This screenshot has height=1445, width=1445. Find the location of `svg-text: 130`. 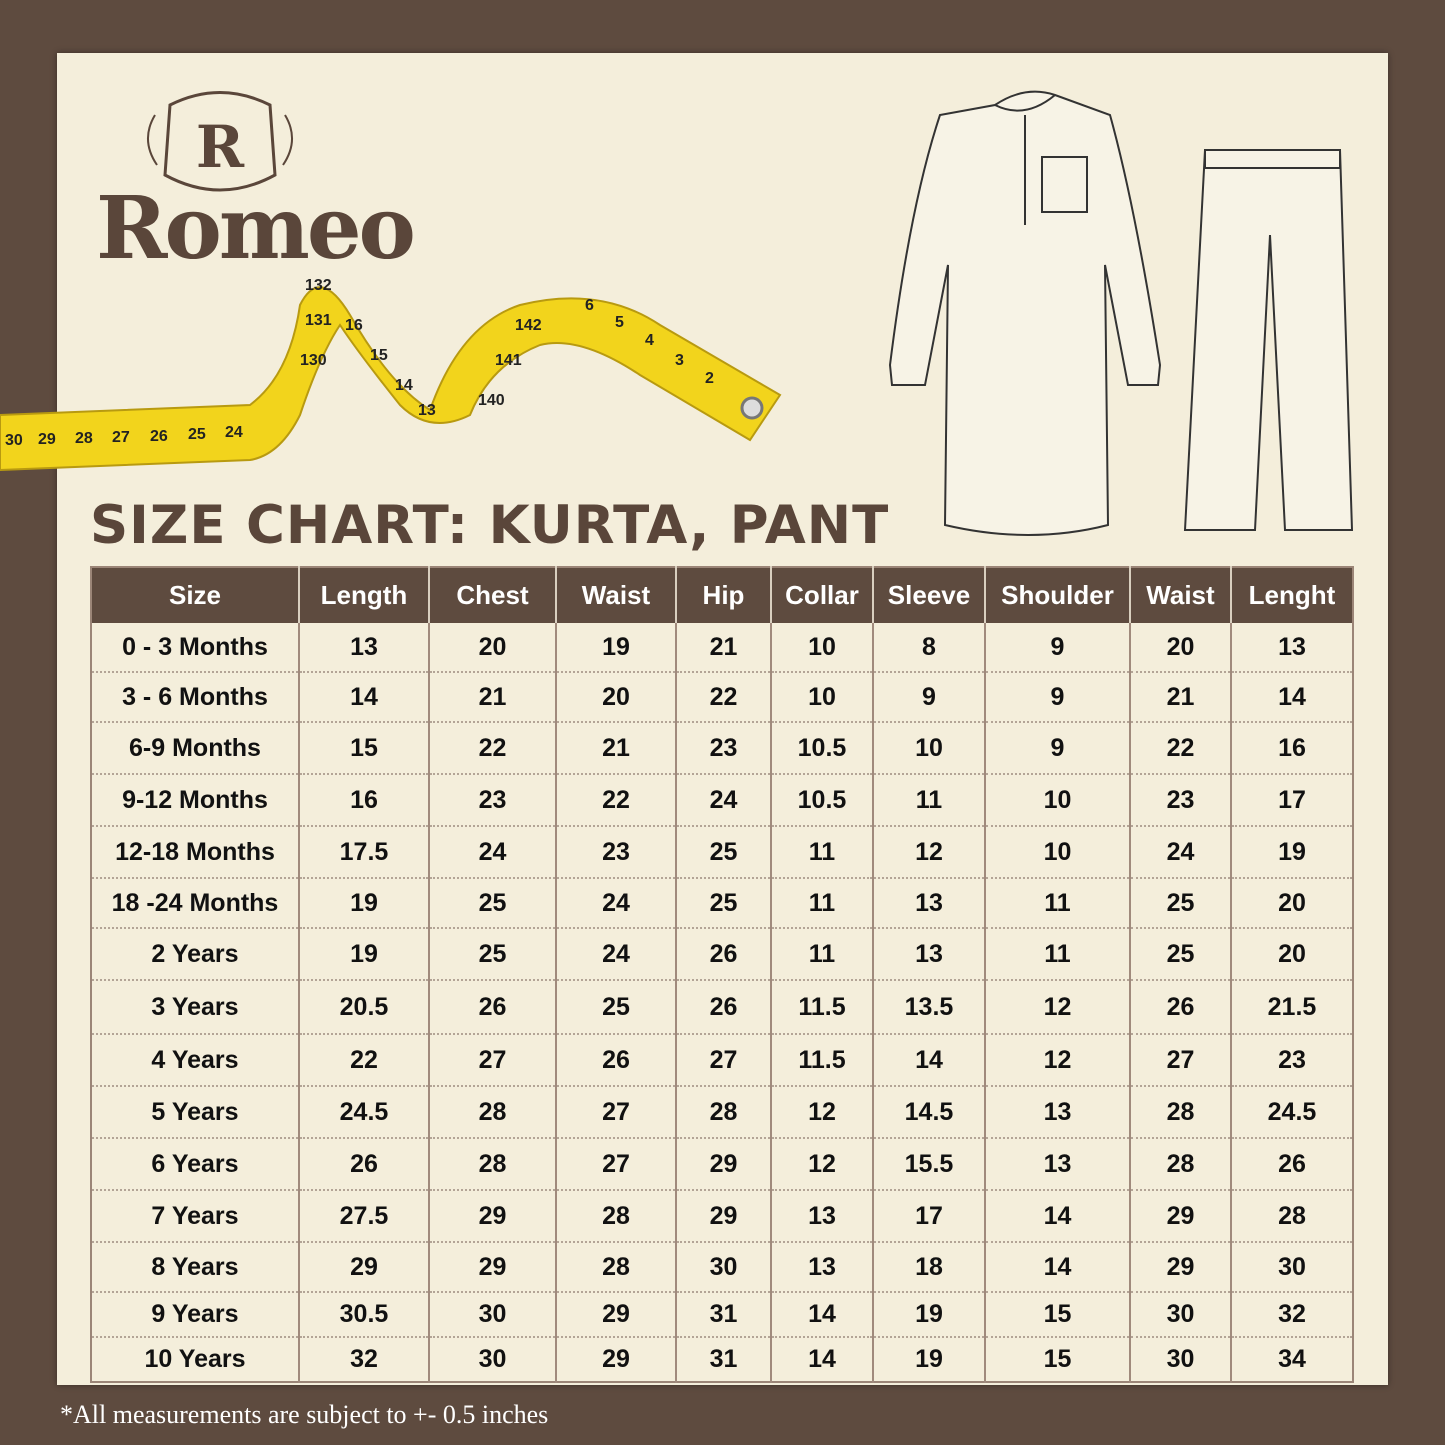

svg-text: 130 is located at coordinates (313, 360).